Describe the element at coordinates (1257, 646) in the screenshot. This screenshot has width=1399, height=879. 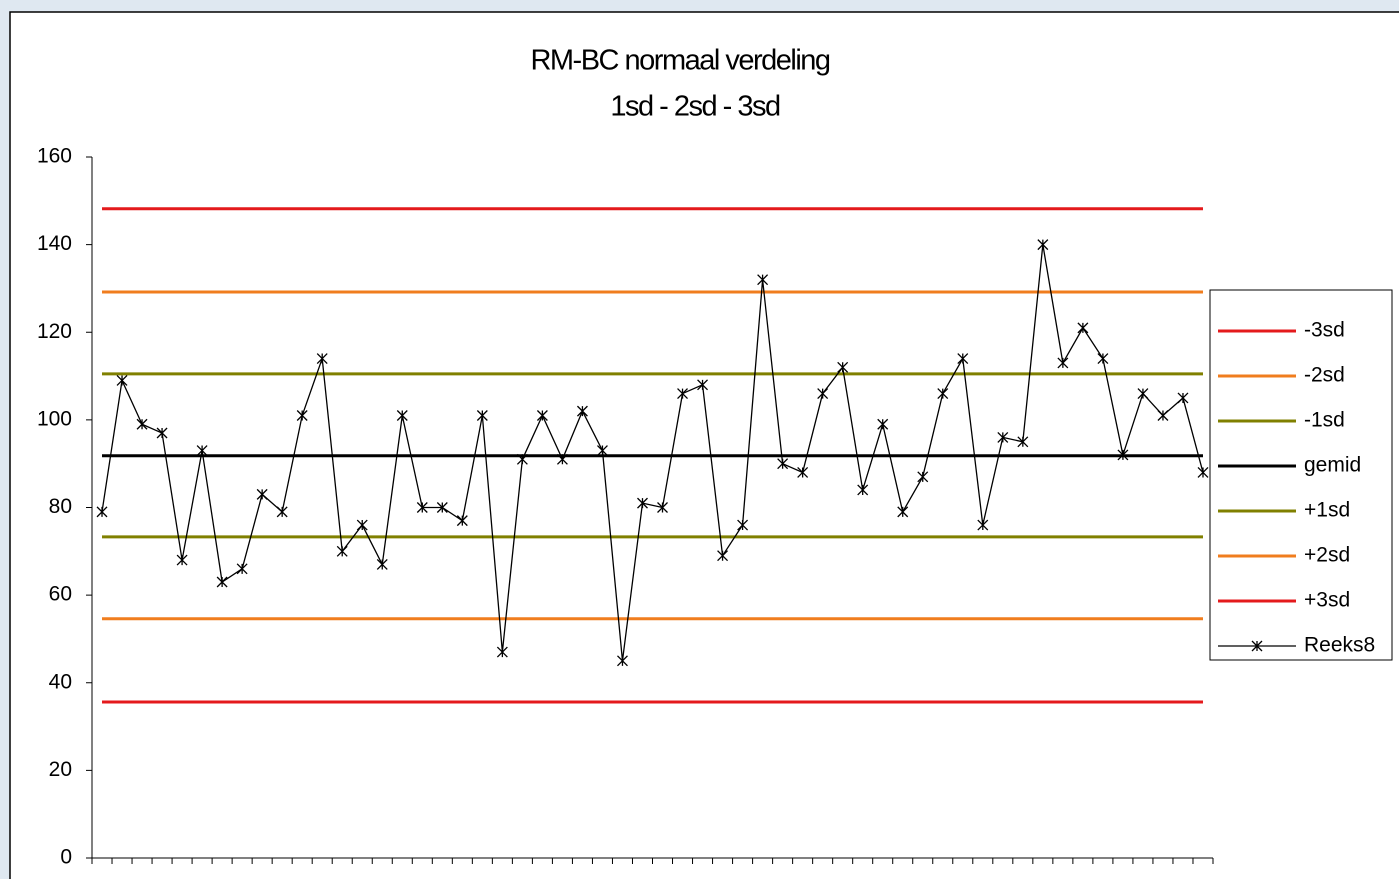
I see `legend-marker` at that location.